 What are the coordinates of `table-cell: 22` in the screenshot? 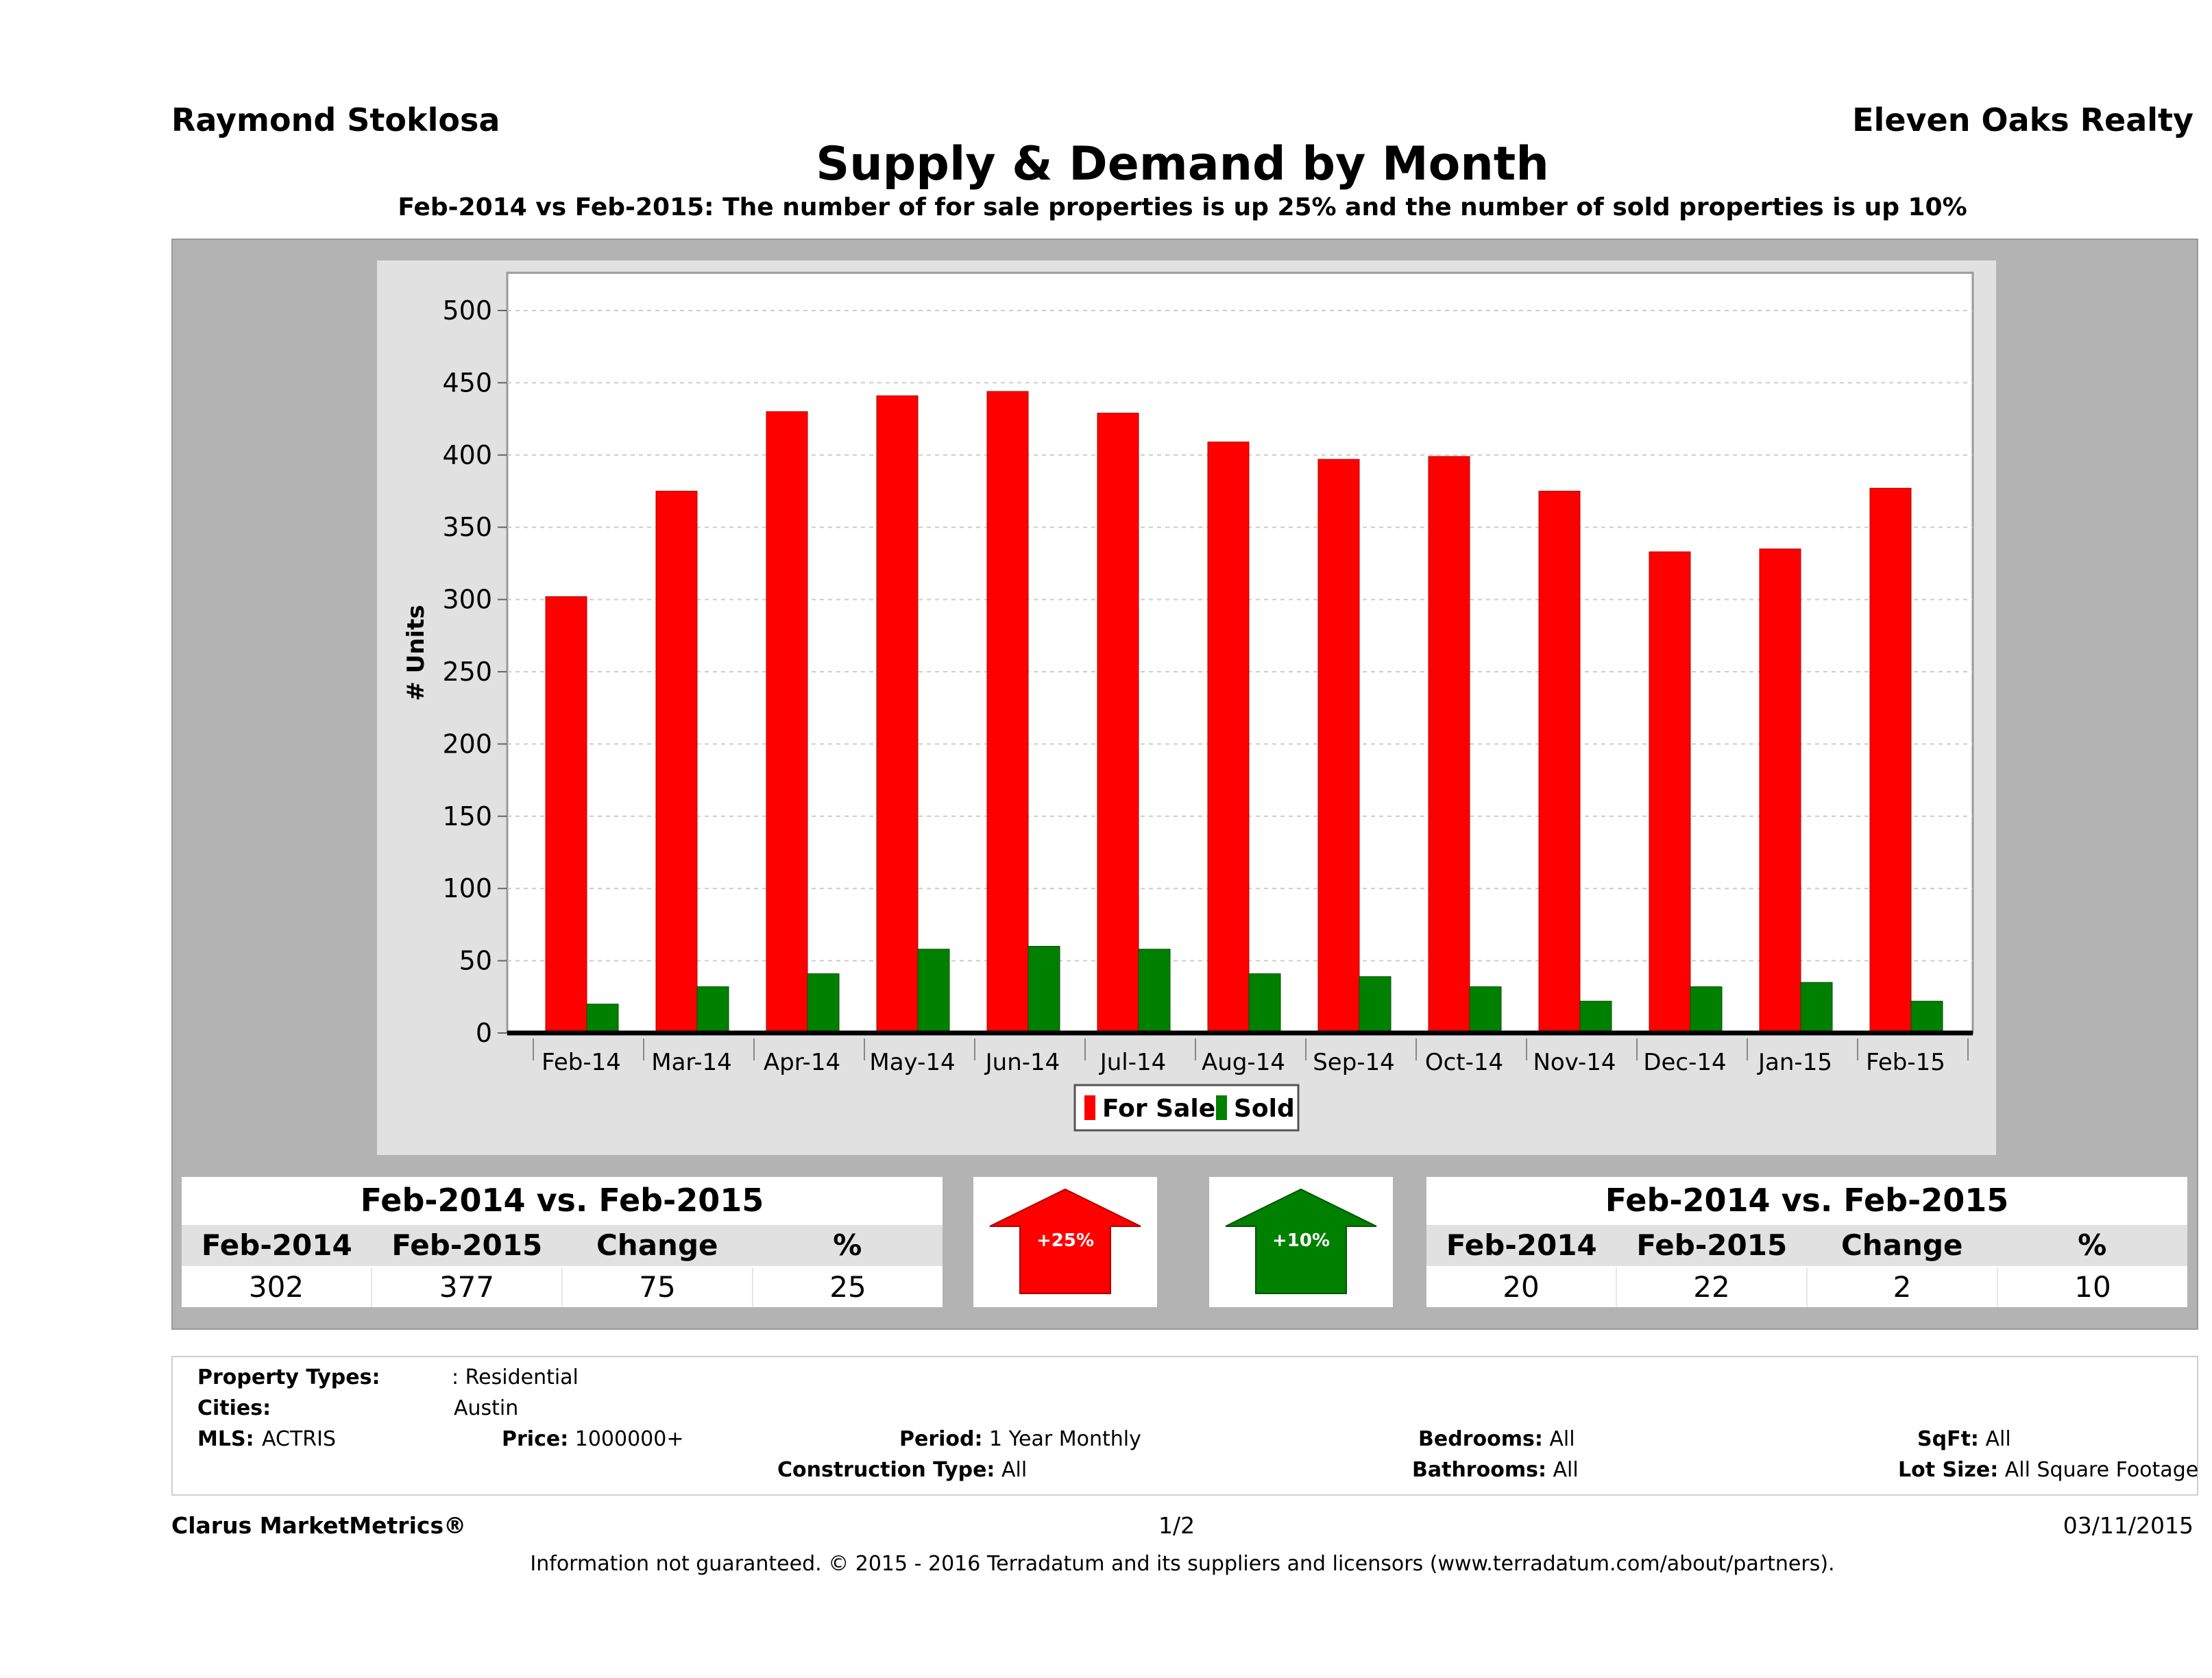 It's located at (1713, 1287).